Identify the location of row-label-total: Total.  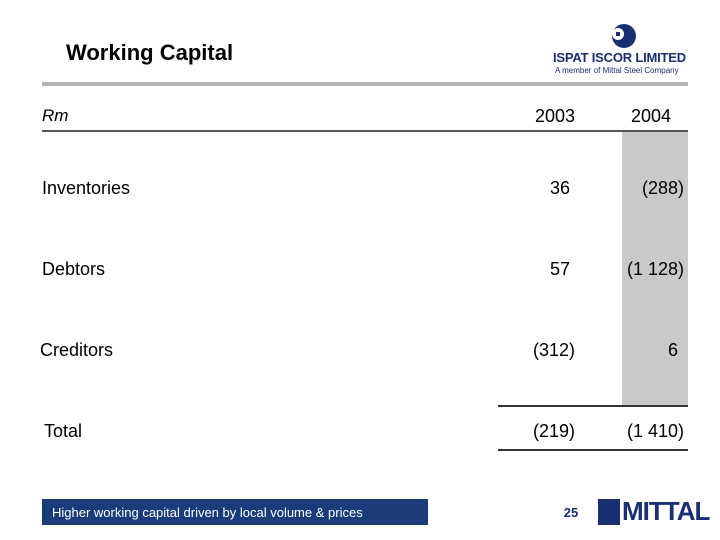
(63, 431).